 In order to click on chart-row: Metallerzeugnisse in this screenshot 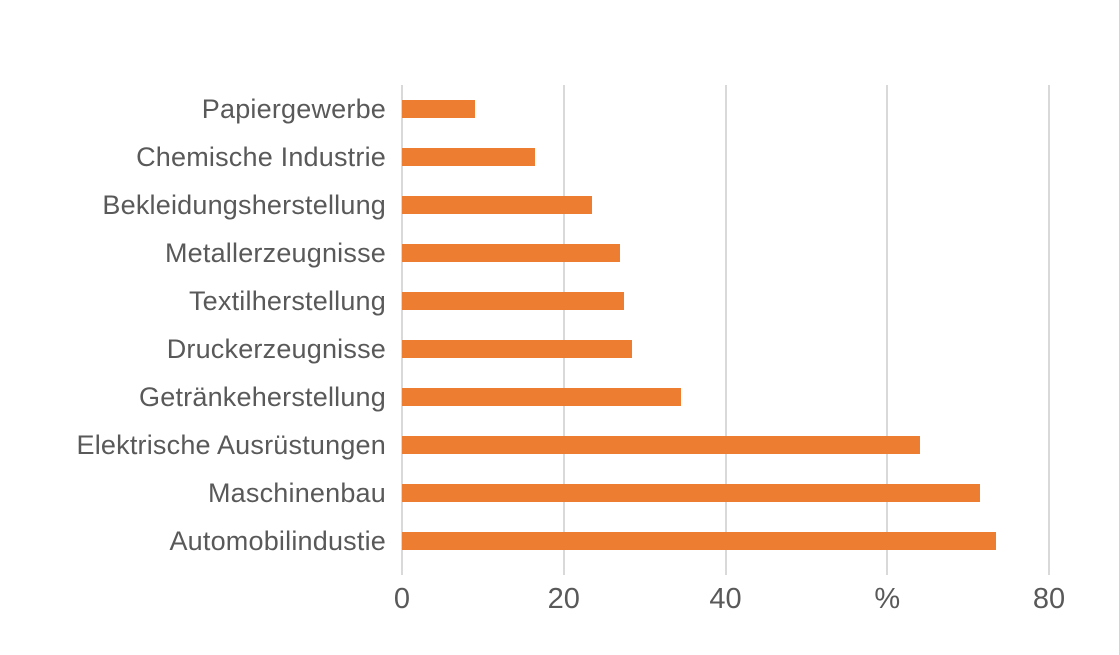, I will do `click(524, 253)`.